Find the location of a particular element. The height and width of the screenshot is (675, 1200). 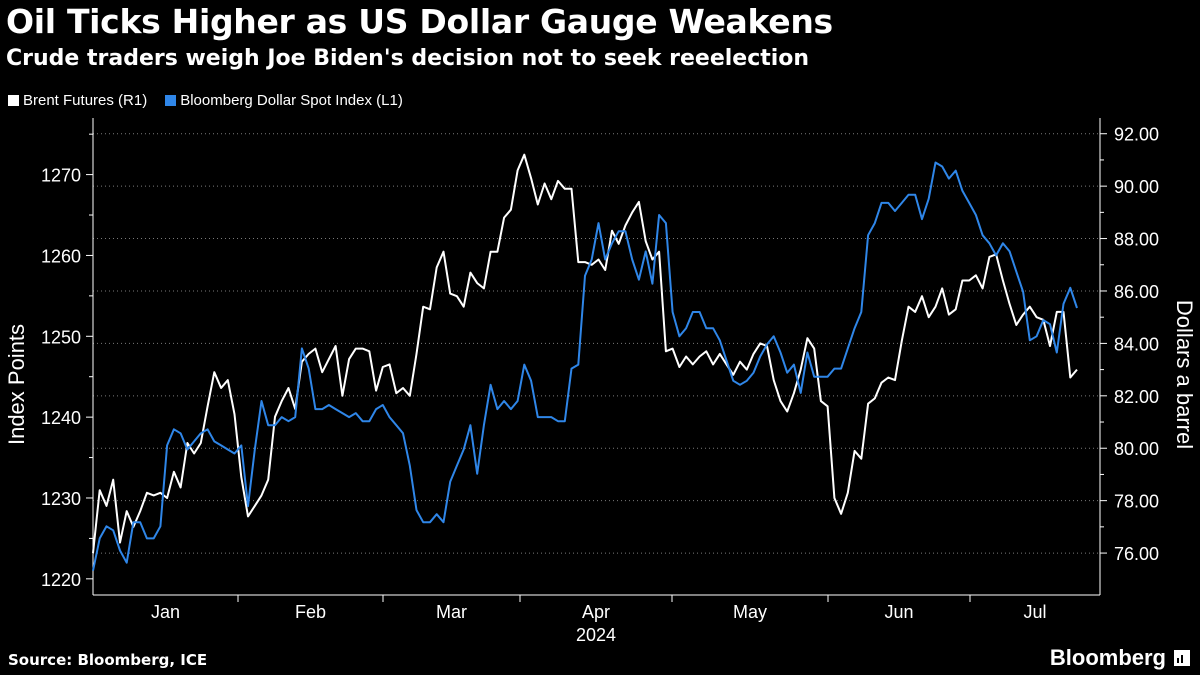

left-tick-label: 1220 is located at coordinates (61, 580).